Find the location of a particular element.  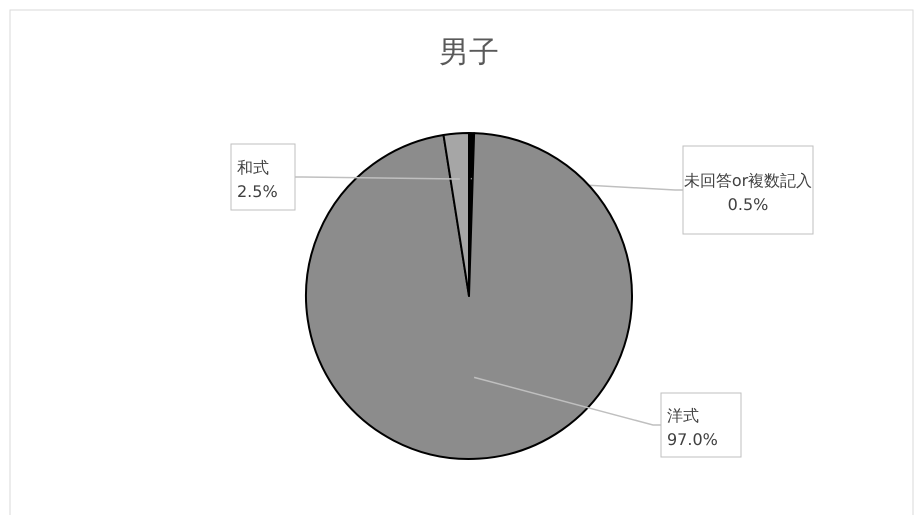

chart-title: 男子 is located at coordinates (469, 52).